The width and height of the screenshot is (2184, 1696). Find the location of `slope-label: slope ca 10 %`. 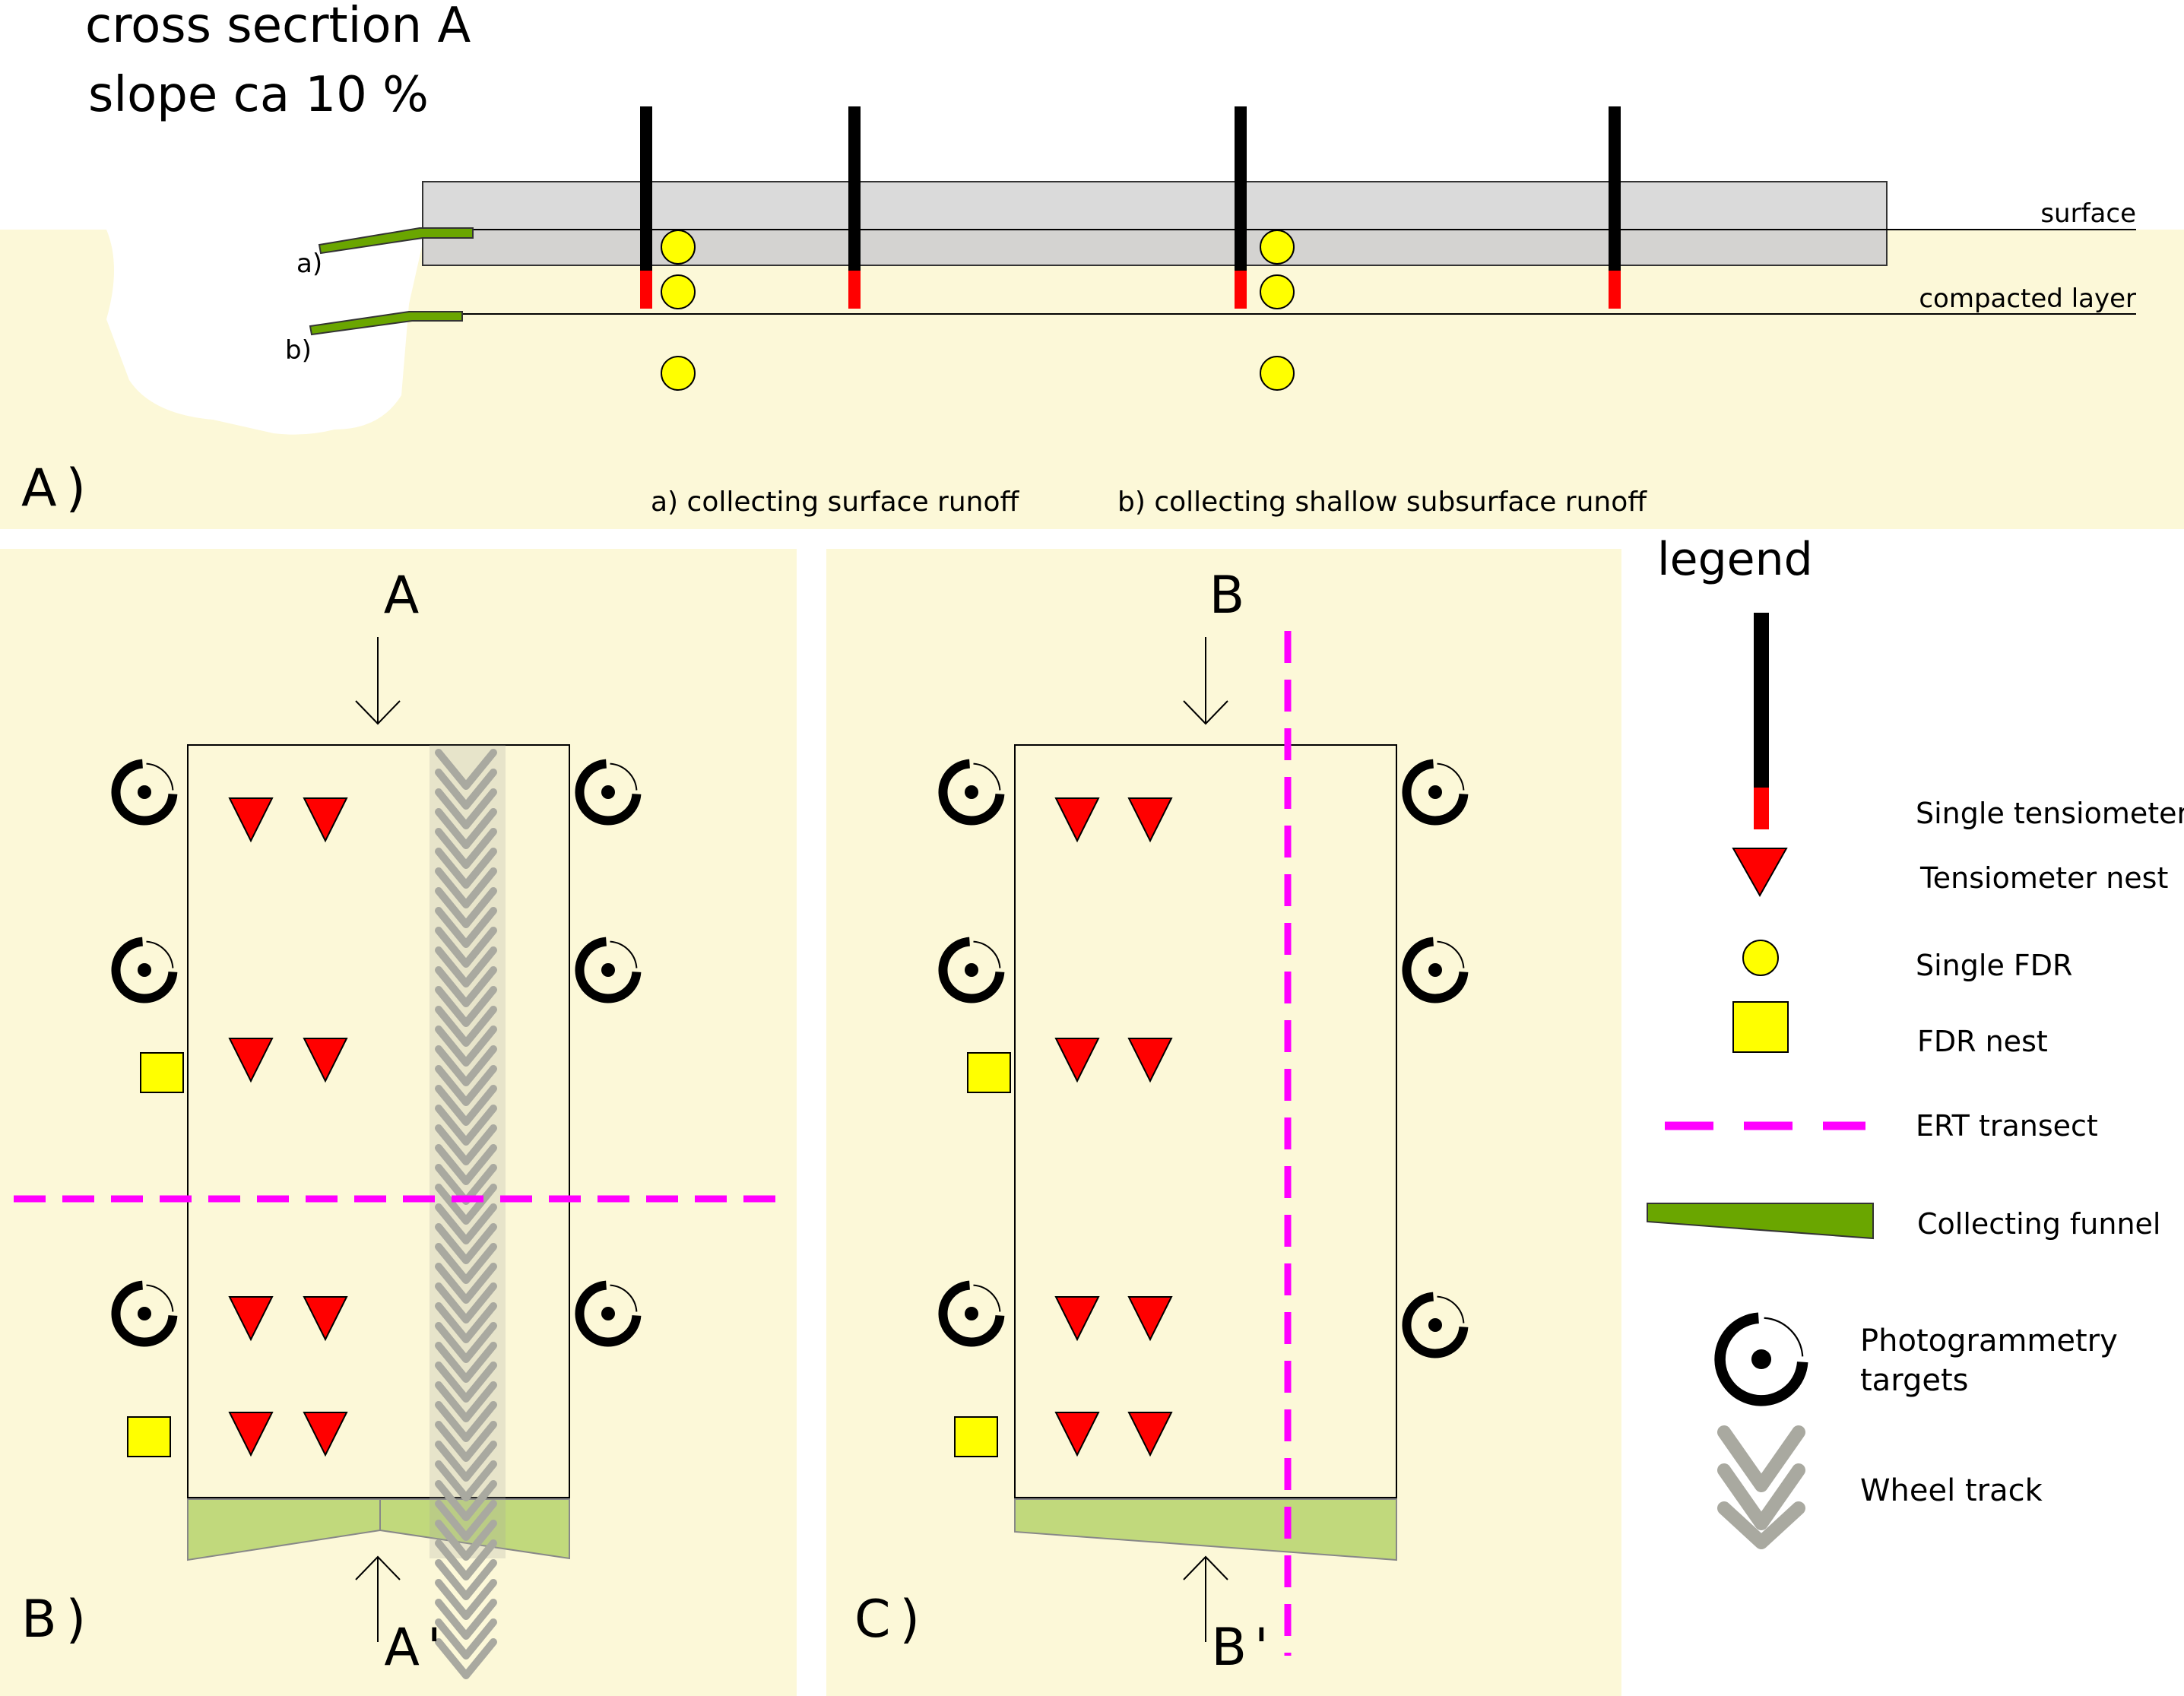

slope-label: slope ca 10 % is located at coordinates (258, 95).